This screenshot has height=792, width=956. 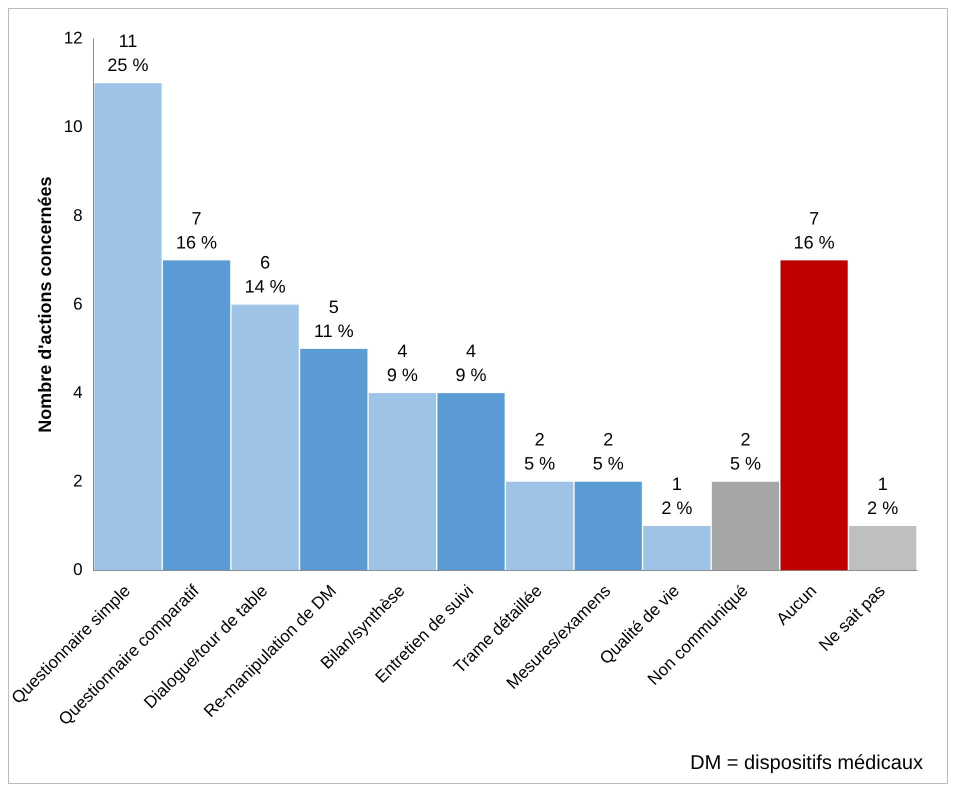 I want to click on y-tick-label: 10, so click(x=73, y=126).